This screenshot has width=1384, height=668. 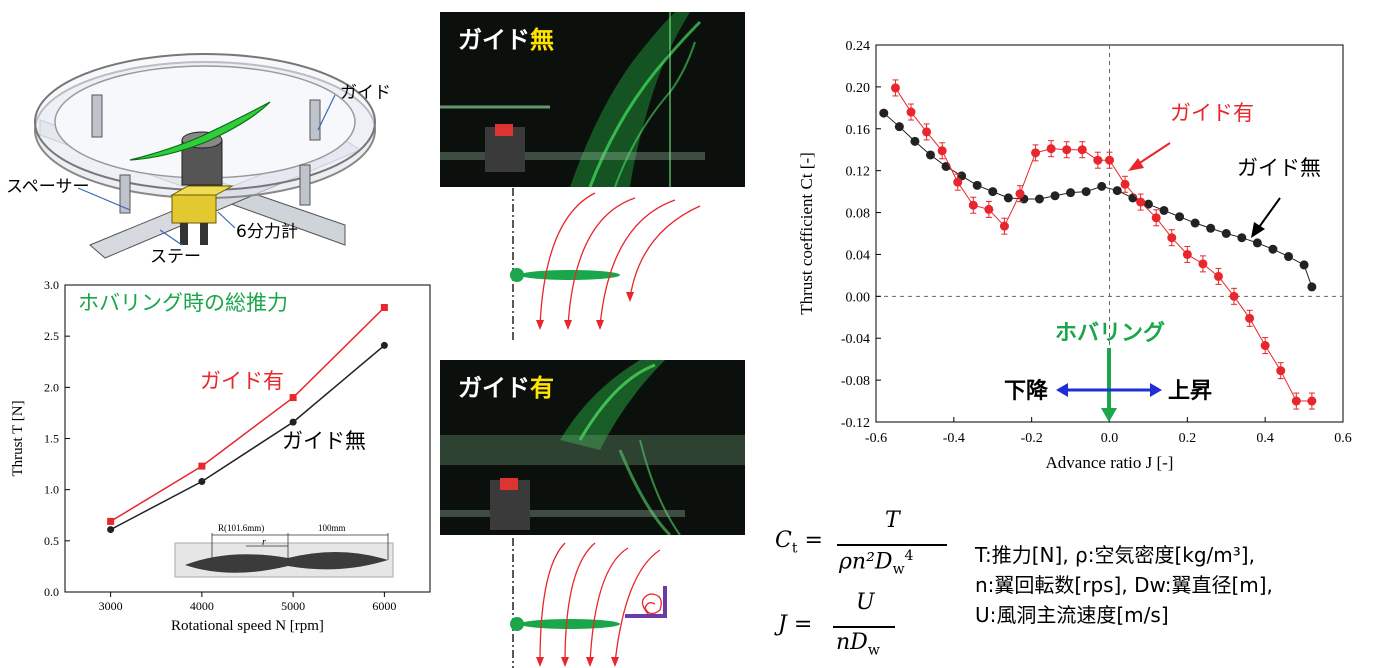 I want to click on lc-y-tick-label: 1.5, so click(x=51, y=439).